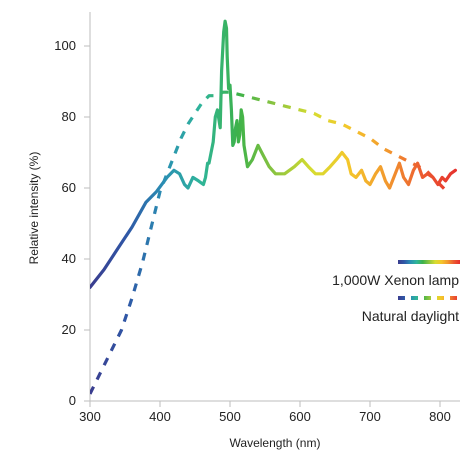 The width and height of the screenshot is (461, 454). What do you see at coordinates (395, 280) in the screenshot?
I see `legend-label-xenon: 1,000W Xenon lamp` at bounding box center [395, 280].